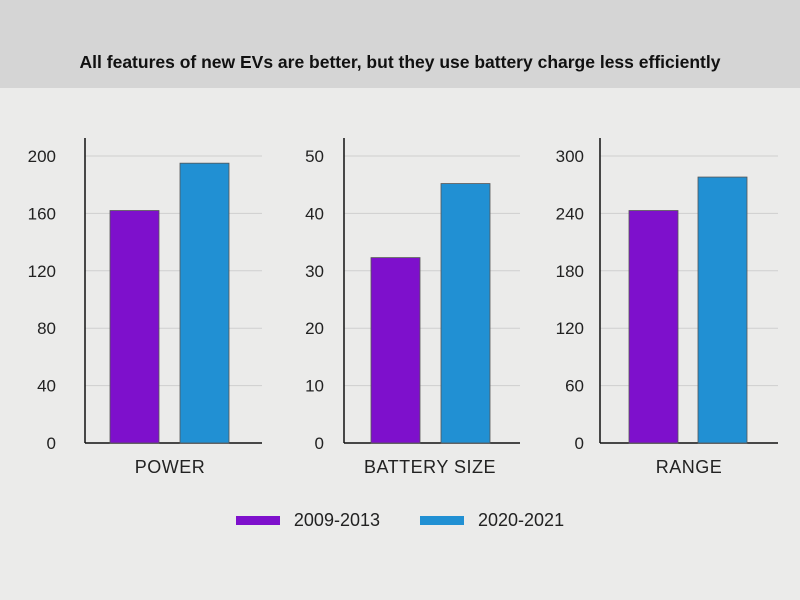 The height and width of the screenshot is (600, 800). What do you see at coordinates (570, 213) in the screenshot?
I see `y-tick-label: 240` at bounding box center [570, 213].